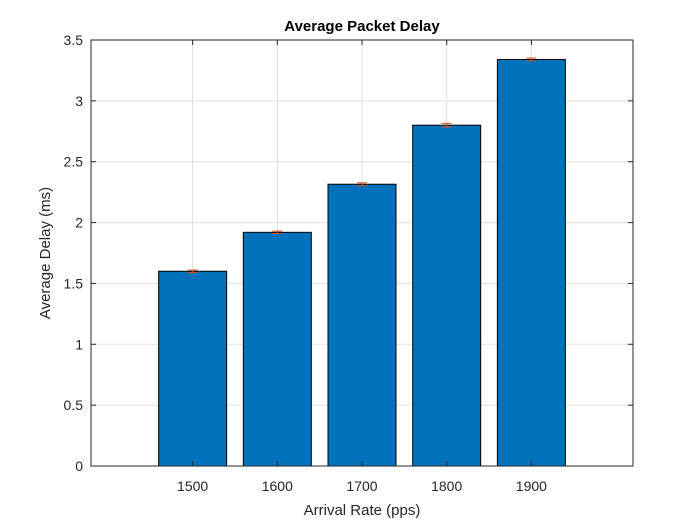 The height and width of the screenshot is (530, 700). Describe the element at coordinates (446, 486) in the screenshot. I see `x-tick-label: 1800` at that location.